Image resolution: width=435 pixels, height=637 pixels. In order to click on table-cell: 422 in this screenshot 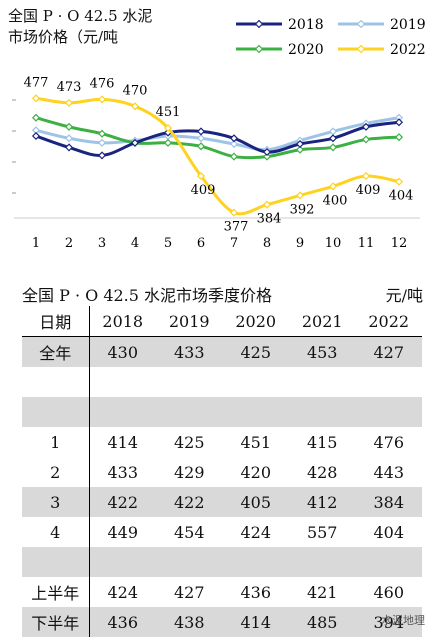, I will do `click(189, 502)`.